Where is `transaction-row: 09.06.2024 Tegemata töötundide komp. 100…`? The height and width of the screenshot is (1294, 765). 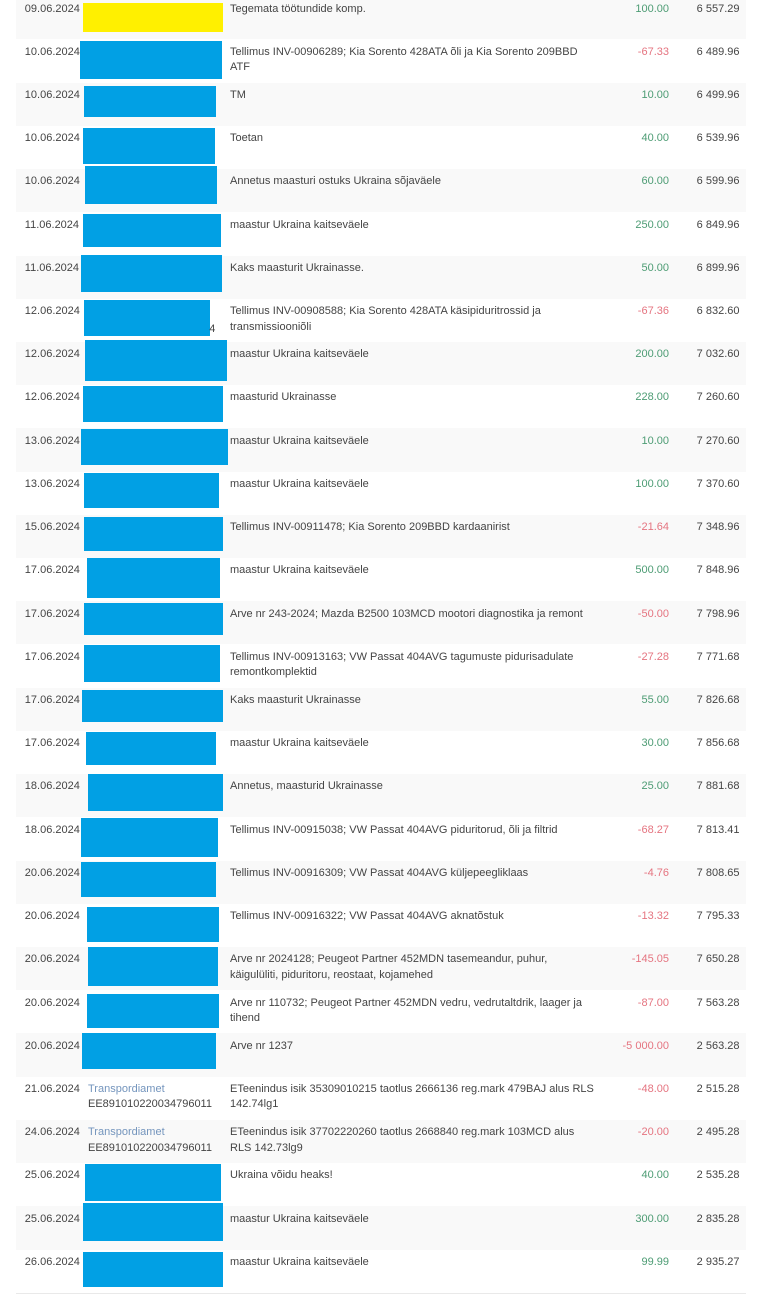 transaction-row: 09.06.2024 Tegemata töötundide komp. 100… is located at coordinates (381, 20).